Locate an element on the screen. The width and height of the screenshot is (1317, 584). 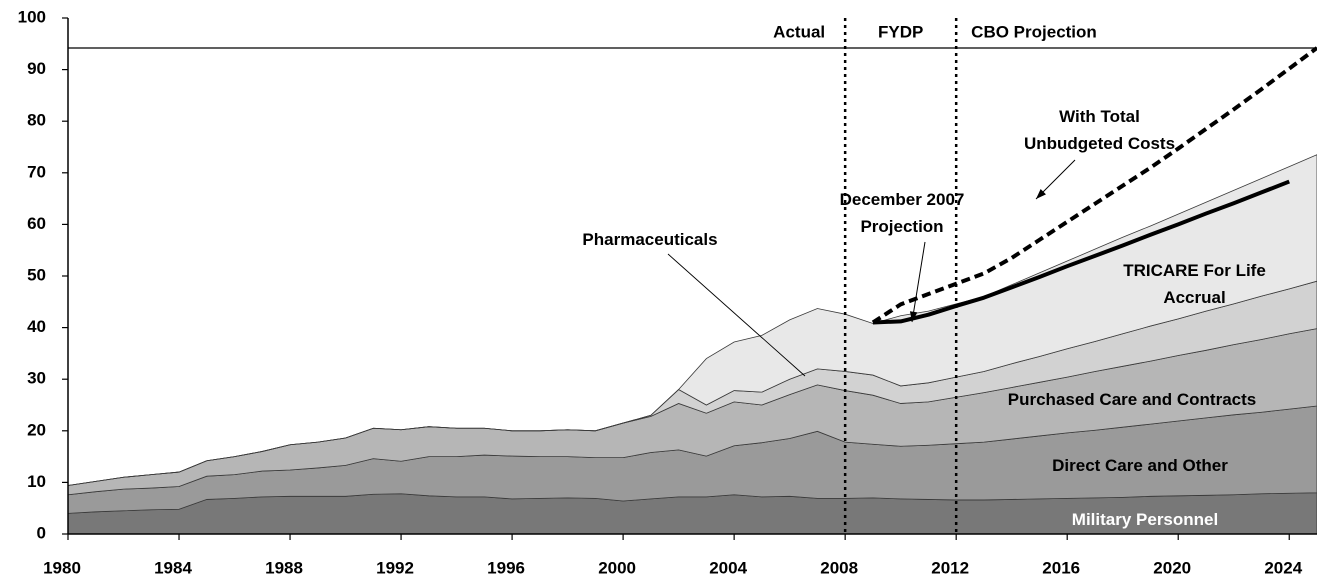
x-tick-label: 2020 is located at coordinates (1172, 567).